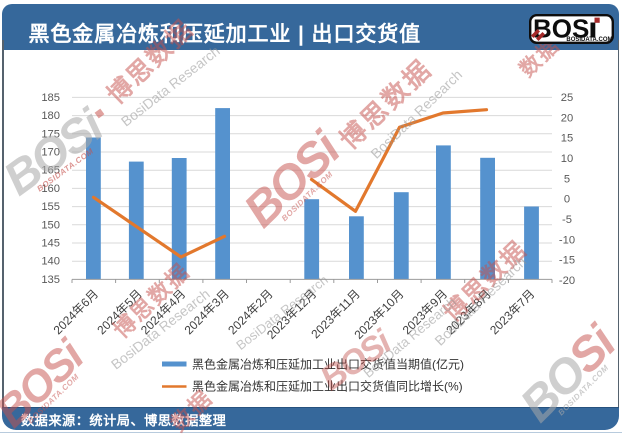 The image size is (622, 434). What do you see at coordinates (50, 98) in the screenshot?
I see `svg-text: 185` at bounding box center [50, 98].